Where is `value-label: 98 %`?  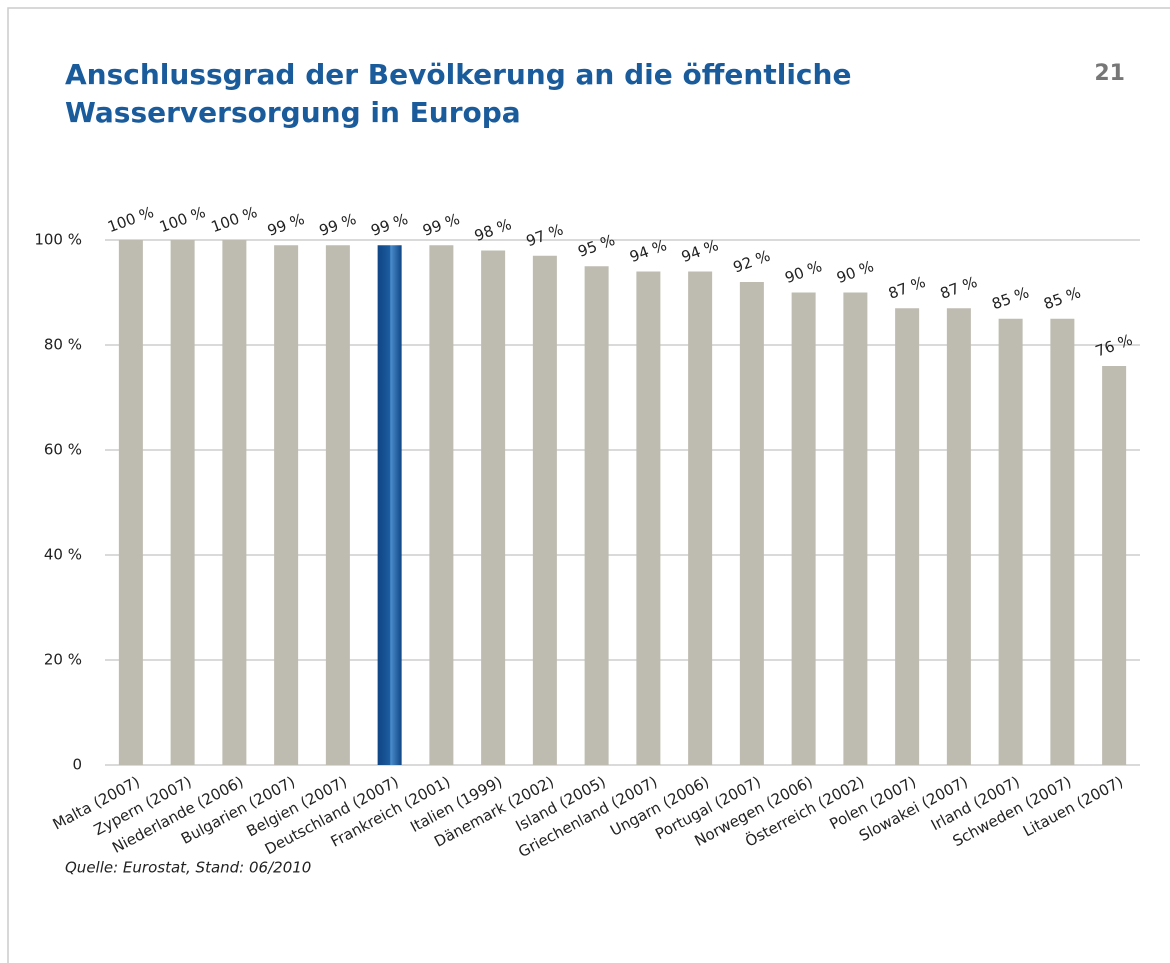 value-label: 98 % is located at coordinates (493, 230).